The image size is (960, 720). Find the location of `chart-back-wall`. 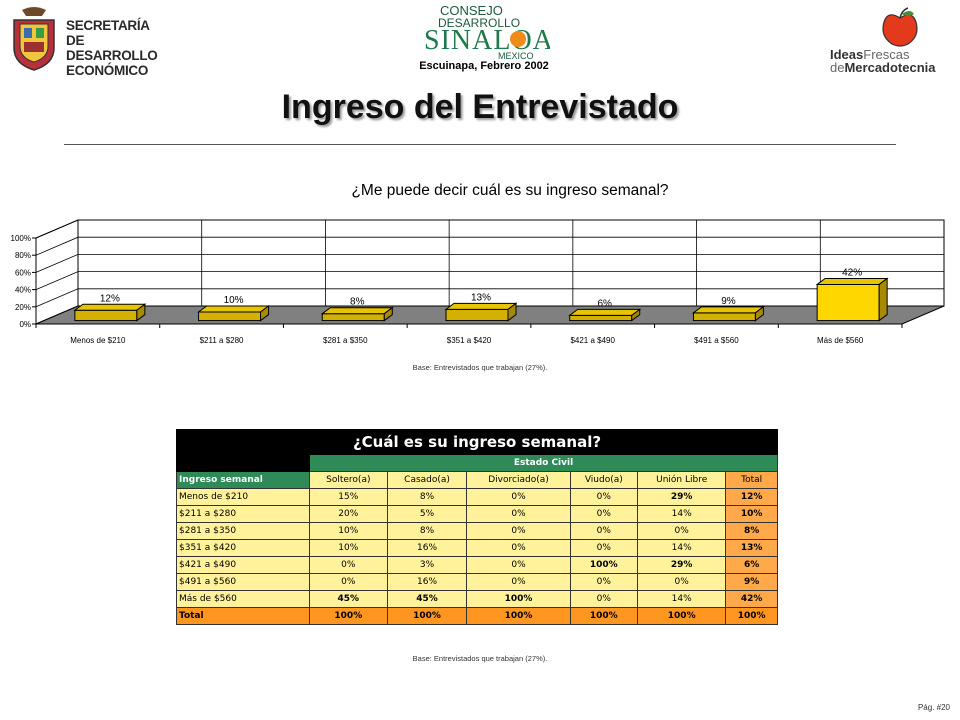

chart-back-wall is located at coordinates (511, 263).